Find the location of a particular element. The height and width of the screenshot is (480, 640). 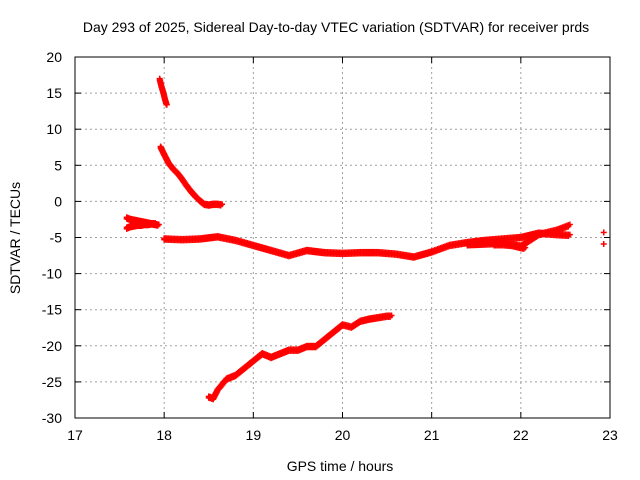

y-tick-label: 15 is located at coordinates (54, 93).